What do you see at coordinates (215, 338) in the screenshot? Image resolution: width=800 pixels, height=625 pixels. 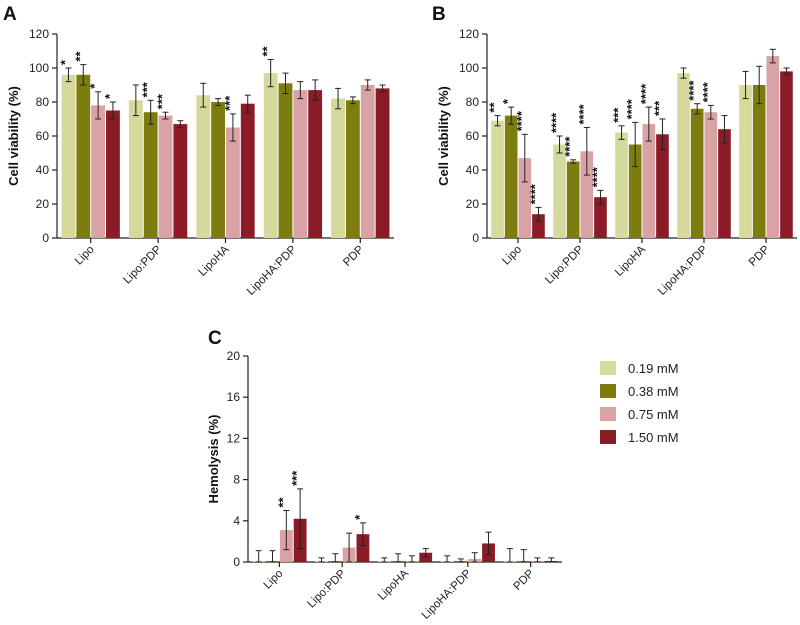 I see `panel-letter: C` at bounding box center [215, 338].